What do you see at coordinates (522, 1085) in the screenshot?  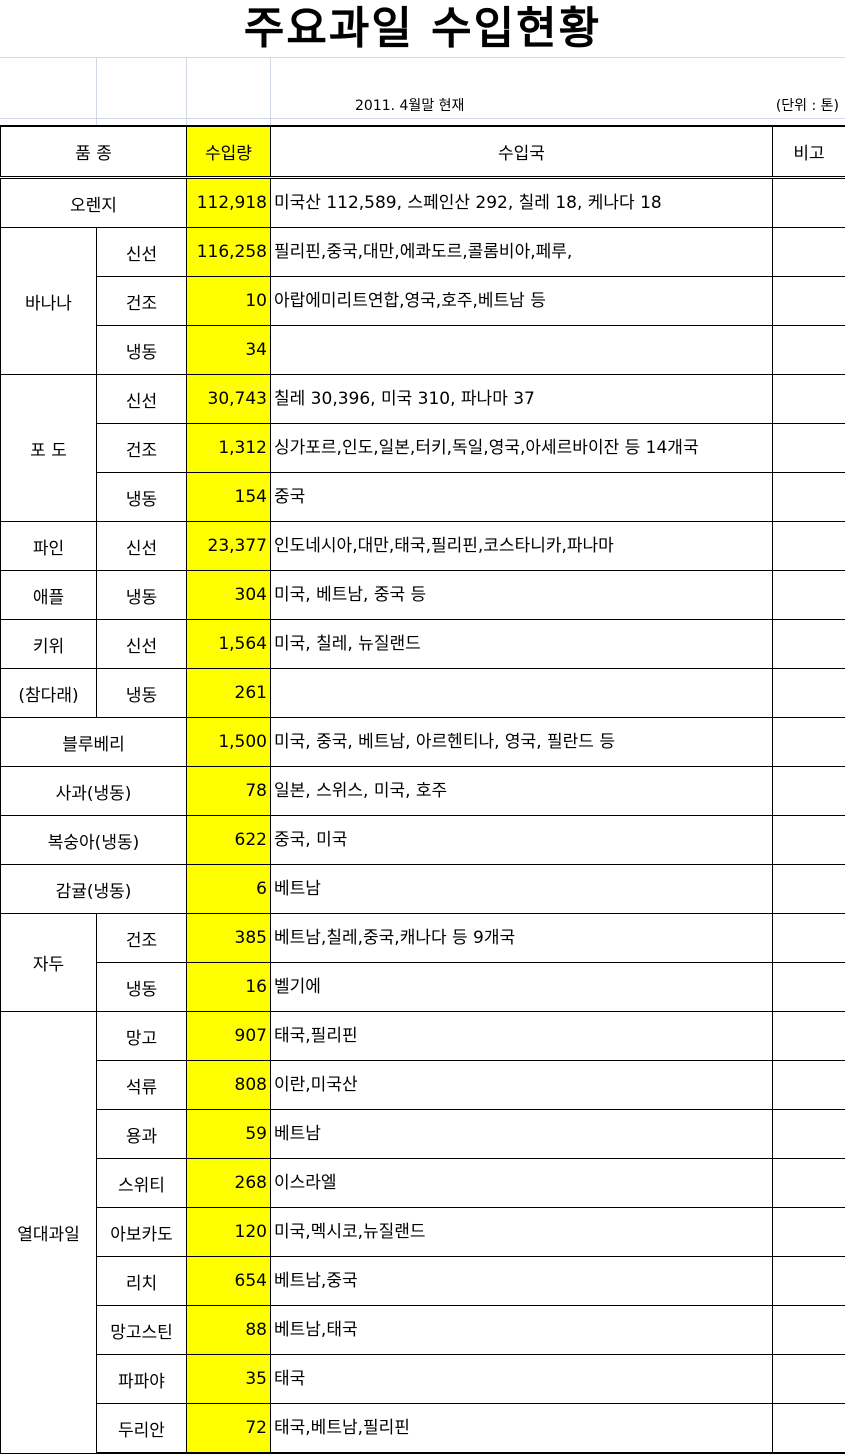 I see `countries-cell: 이란,미국산` at bounding box center [522, 1085].